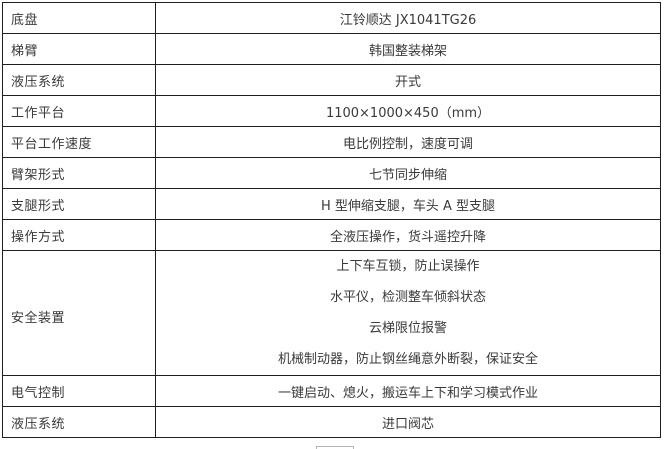 The width and height of the screenshot is (668, 449). I want to click on row-label: 安全装置, so click(79, 313).